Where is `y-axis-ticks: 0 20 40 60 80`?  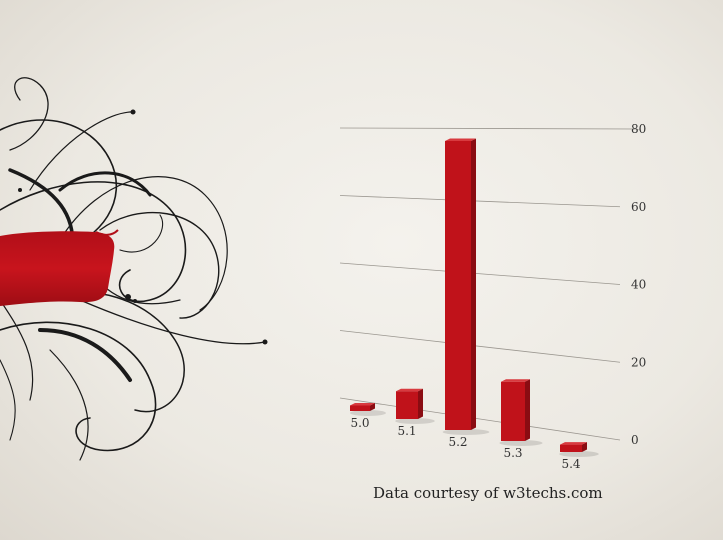 y-axis-ticks: 0 20 40 60 80 is located at coordinates (638, 284).